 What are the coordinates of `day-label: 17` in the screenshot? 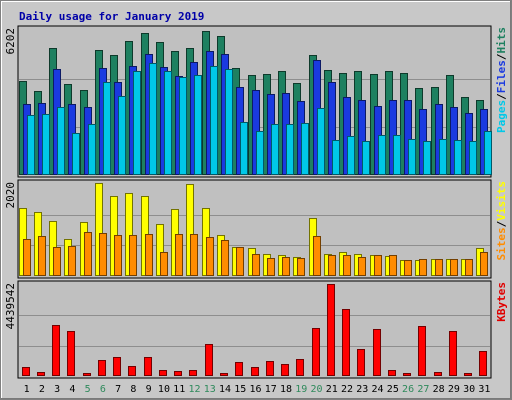 It's located at (271, 389).